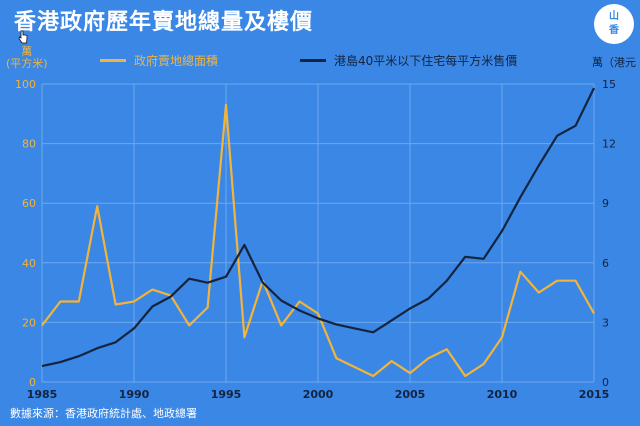 This screenshot has height=426, width=640. I want to click on y-right-tick-label: 6, so click(605, 263).